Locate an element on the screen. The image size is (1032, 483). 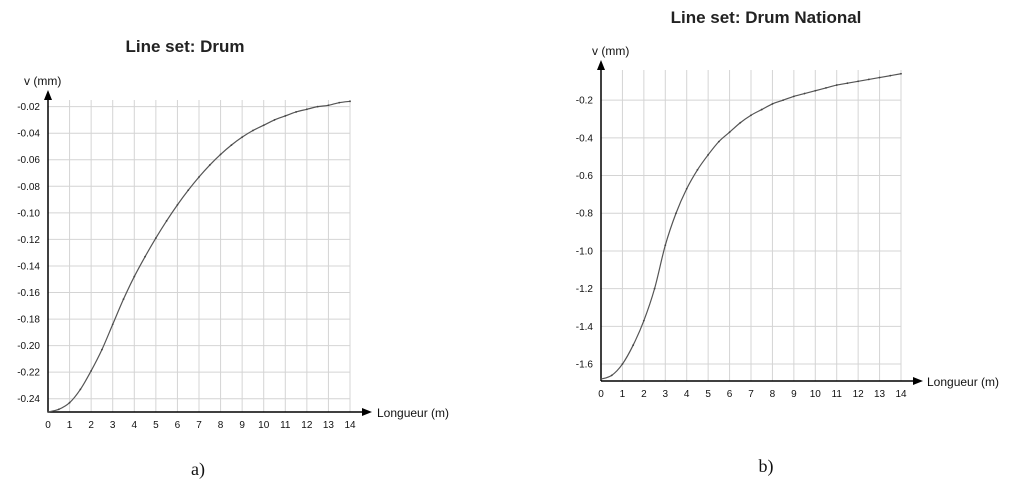
y-tick-label: -0.24 is located at coordinates (28, 399).